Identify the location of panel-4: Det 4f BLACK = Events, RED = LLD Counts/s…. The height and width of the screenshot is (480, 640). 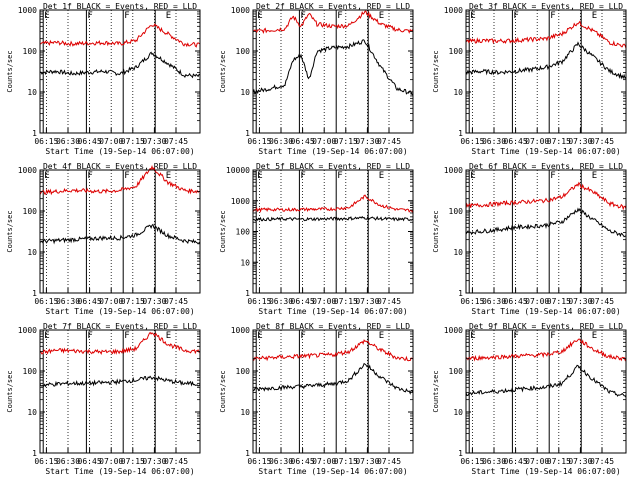
(103, 239).